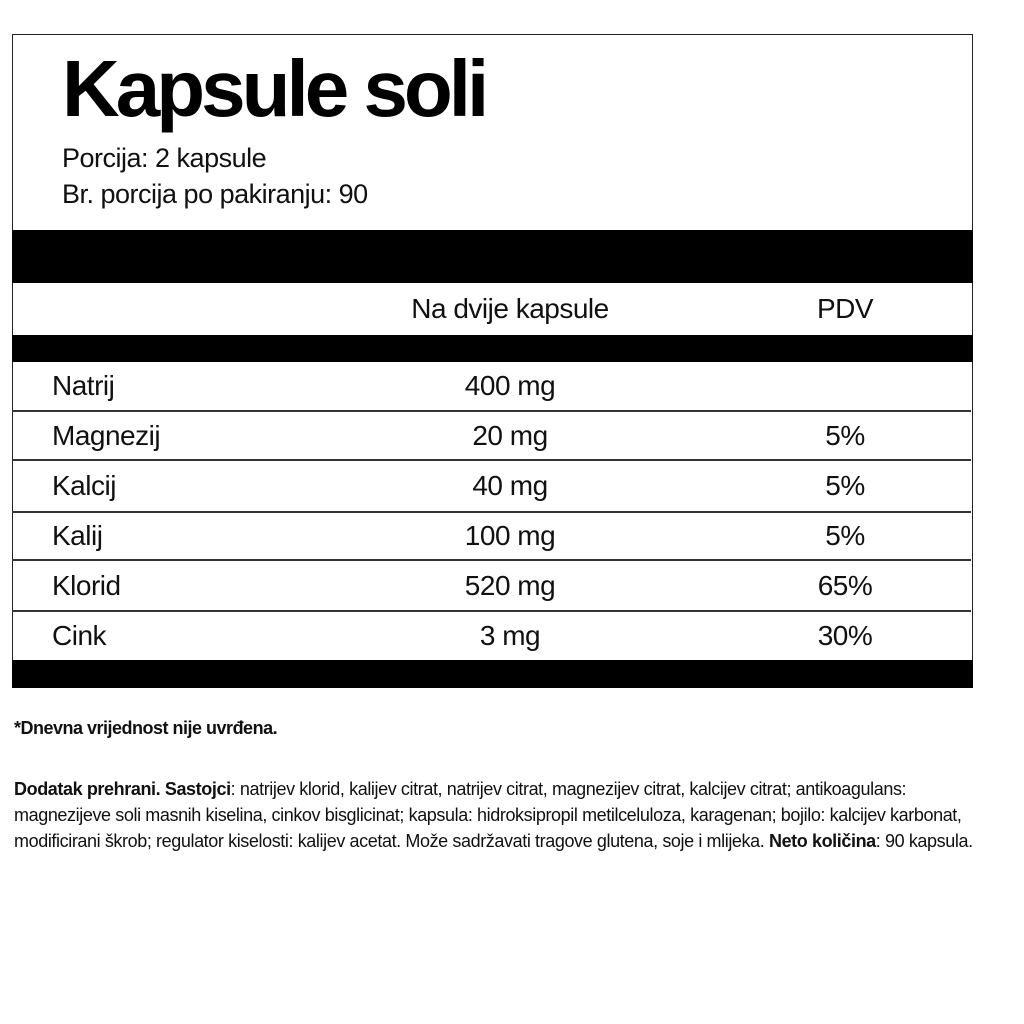 Image resolution: width=1024 pixels, height=1024 pixels. I want to click on serving-size: Porcija: 2 kapsule, so click(164, 158).